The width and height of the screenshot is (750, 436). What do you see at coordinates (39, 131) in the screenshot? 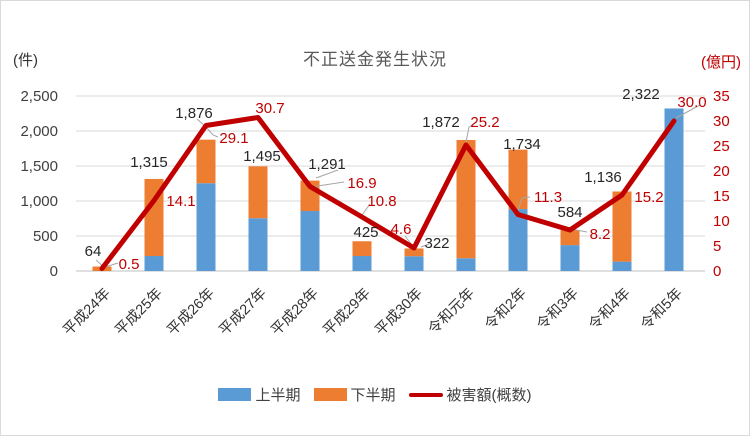
I see `left-tick-label: 2,000` at bounding box center [39, 131].